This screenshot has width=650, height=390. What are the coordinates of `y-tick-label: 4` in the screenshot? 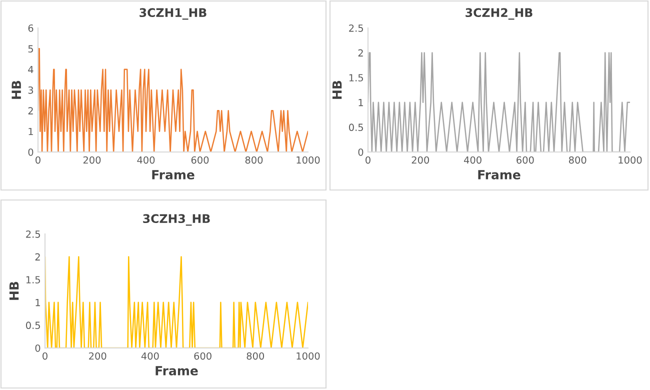 It's located at (31, 70).